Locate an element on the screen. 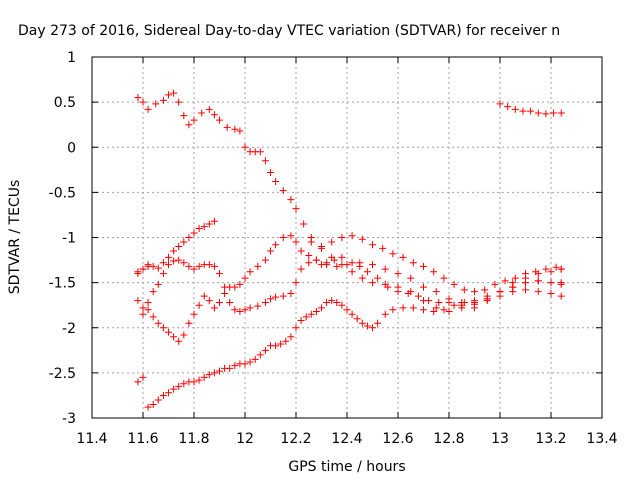  series-track-b is located at coordinates (176, 247).